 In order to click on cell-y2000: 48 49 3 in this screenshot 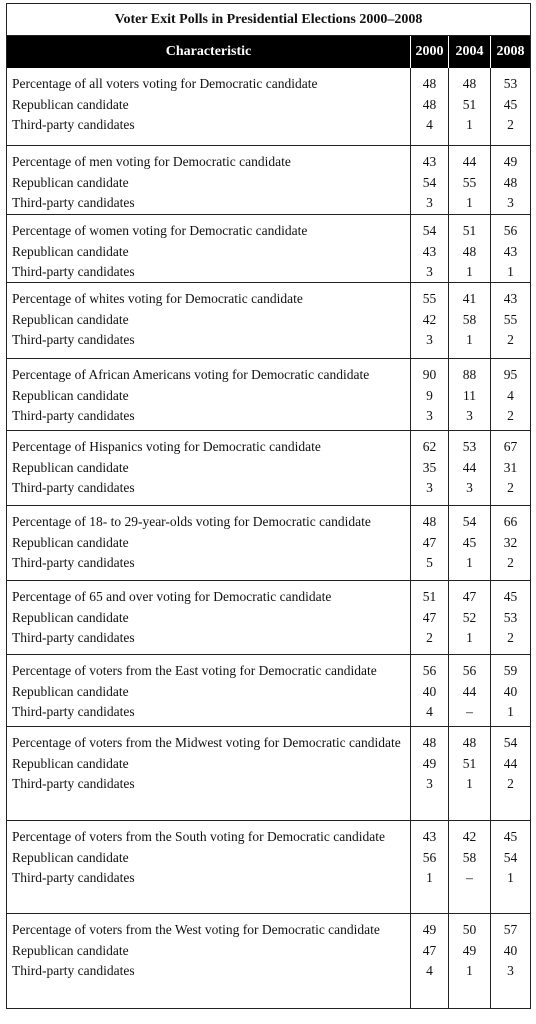, I will do `click(429, 773)`.